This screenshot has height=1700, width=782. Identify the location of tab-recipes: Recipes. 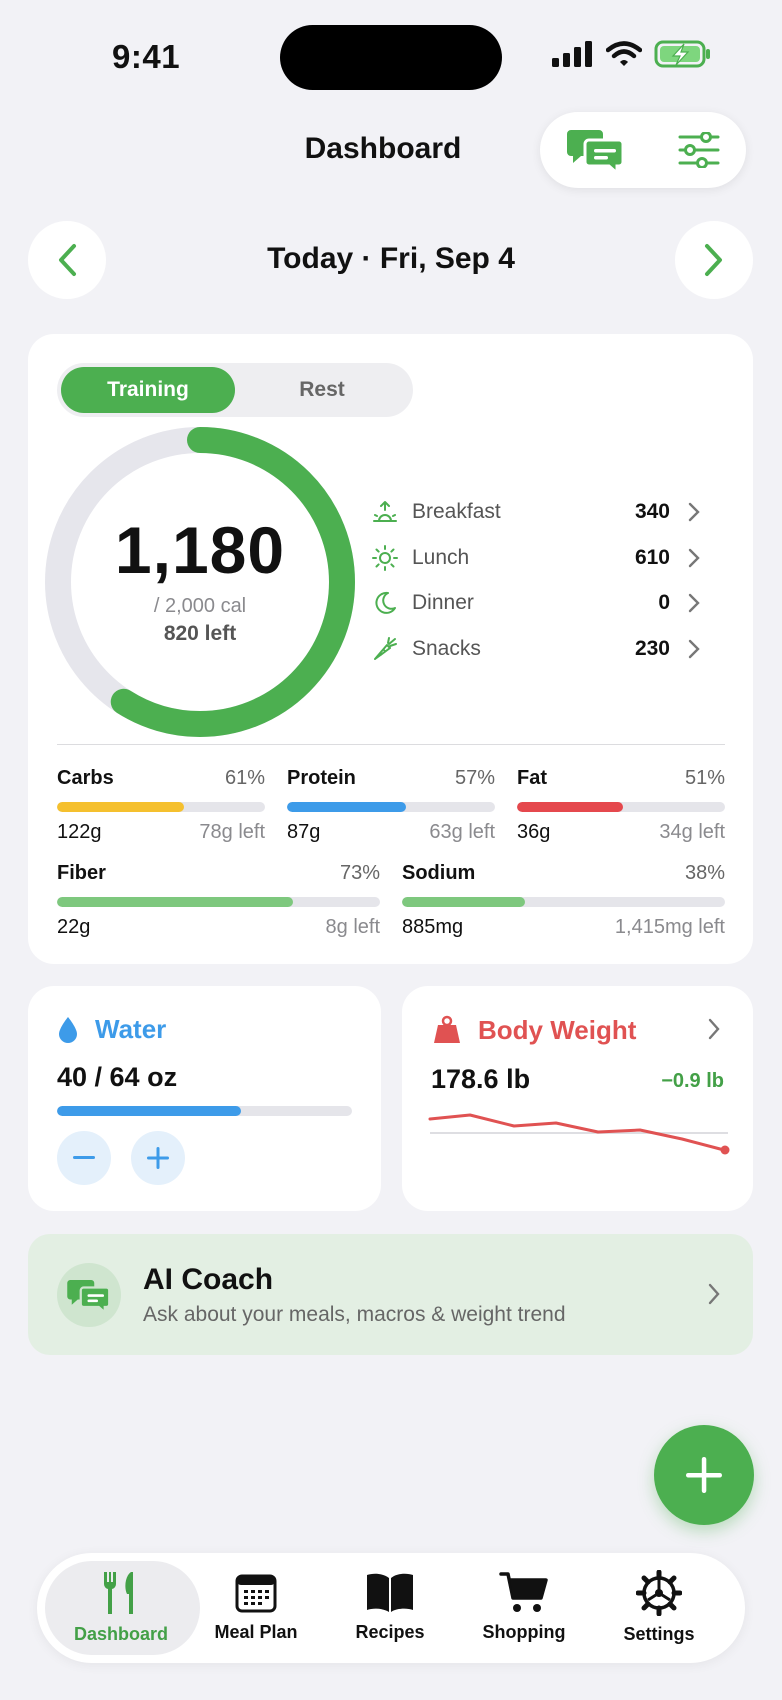
(390, 1606).